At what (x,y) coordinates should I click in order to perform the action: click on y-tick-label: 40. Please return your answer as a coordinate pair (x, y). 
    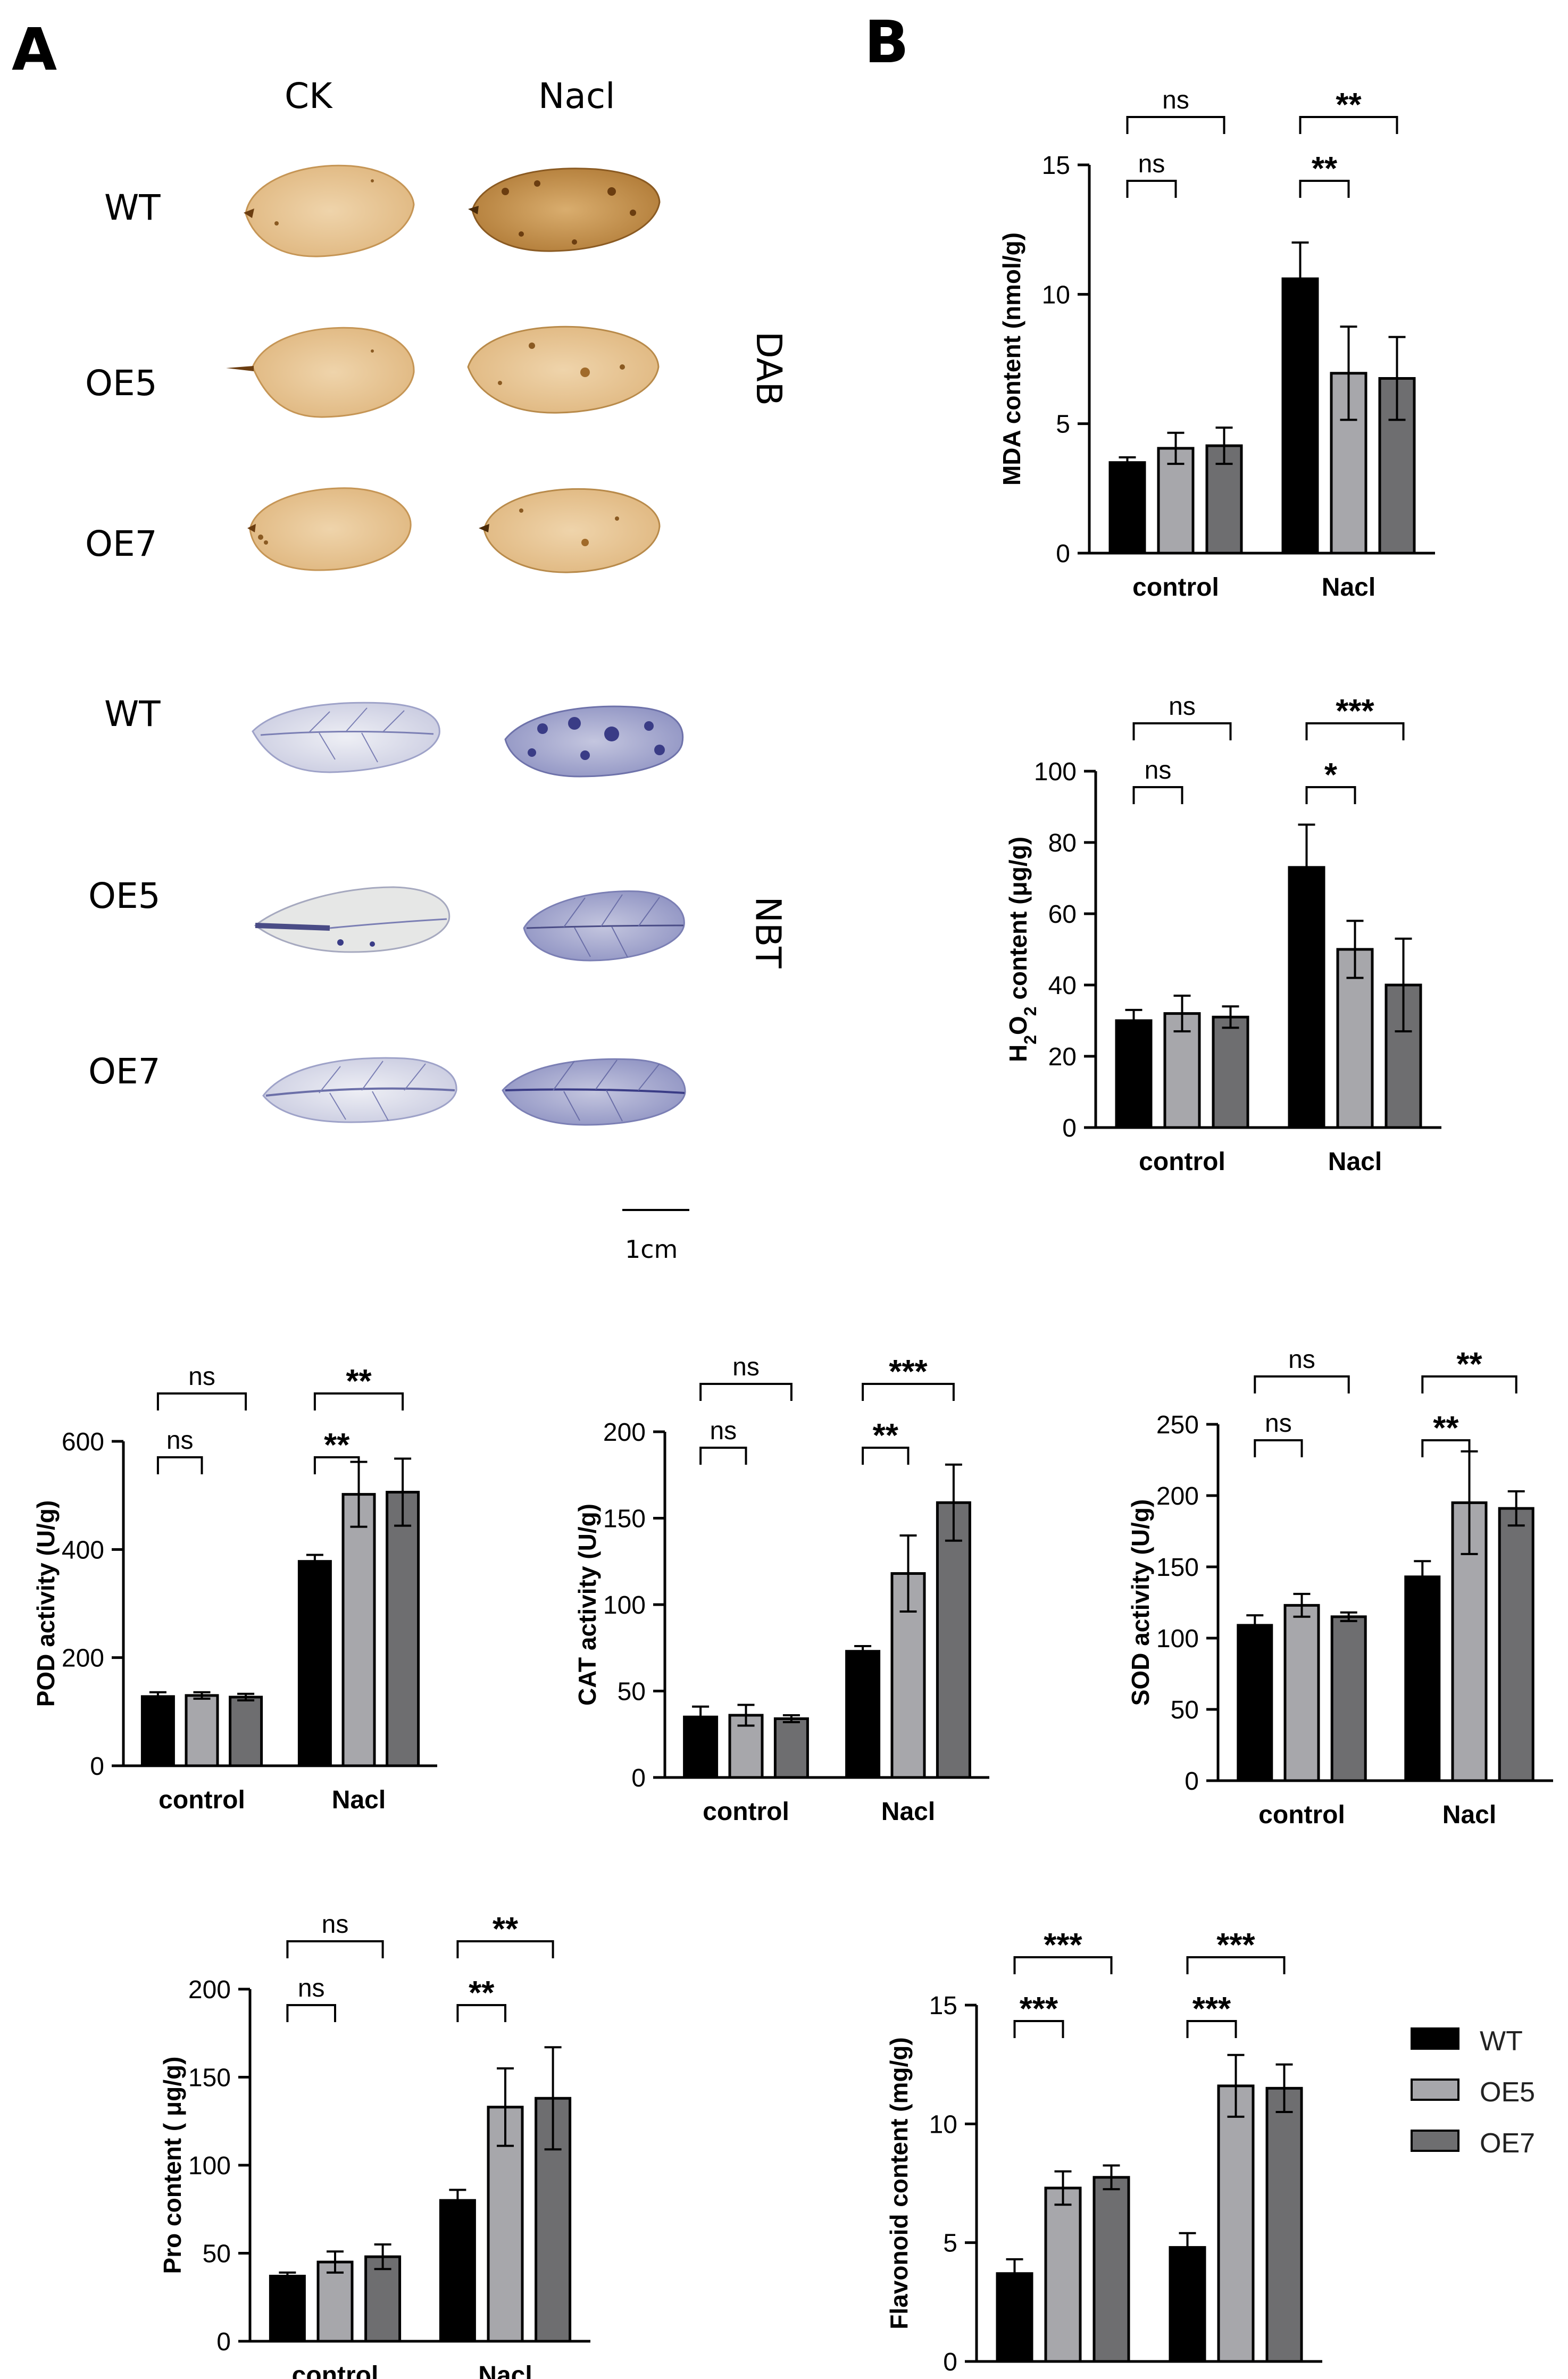
    Looking at the image, I should click on (1062, 986).